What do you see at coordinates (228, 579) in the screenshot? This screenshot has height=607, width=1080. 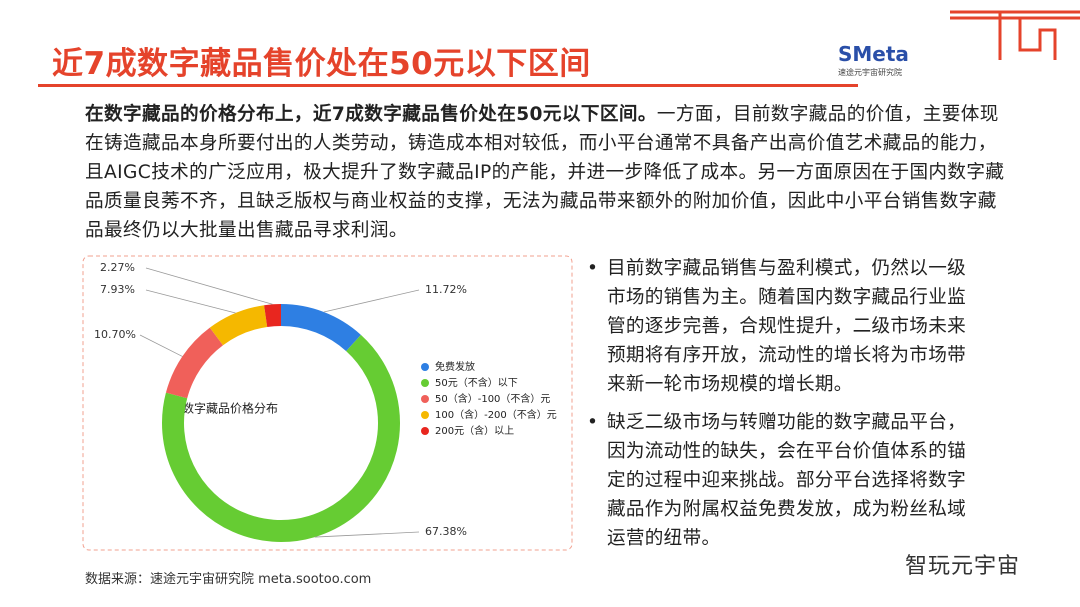 I see `source: 数据来源：速途元宇宙研究院 meta.sootoo.com` at bounding box center [228, 579].